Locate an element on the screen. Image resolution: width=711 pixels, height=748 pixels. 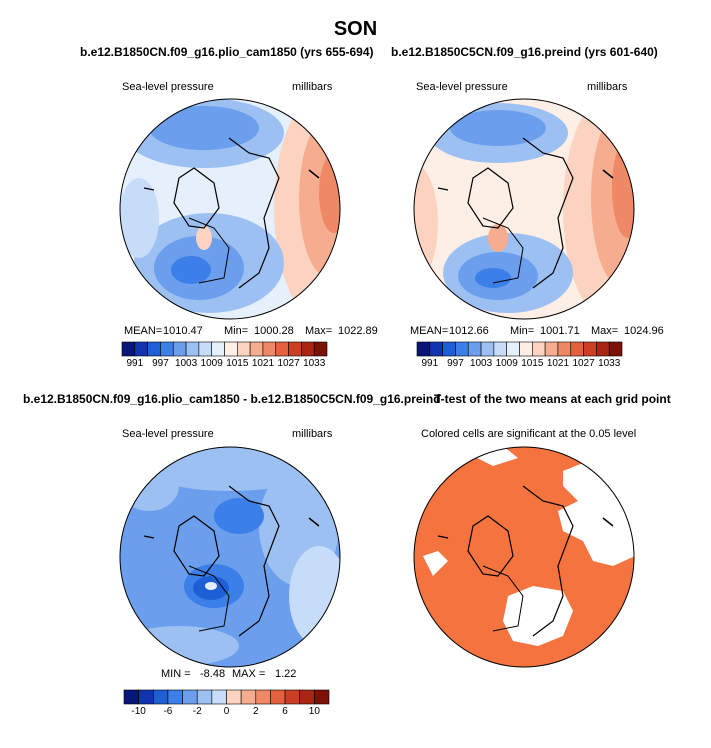
panel1-units-label: millibars is located at coordinates (312, 87).